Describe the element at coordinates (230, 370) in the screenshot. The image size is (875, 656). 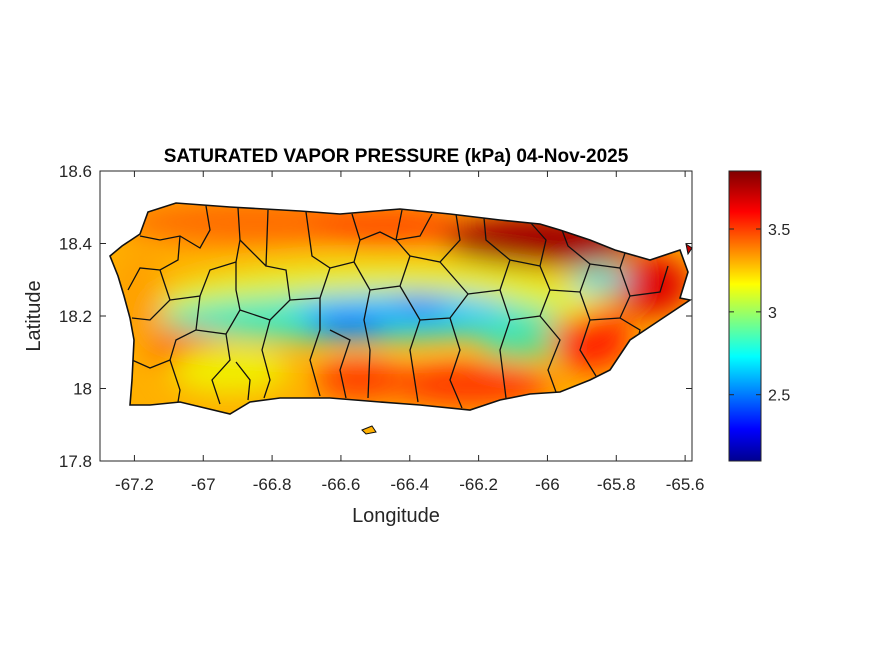
I see `yellow-southwest` at that location.